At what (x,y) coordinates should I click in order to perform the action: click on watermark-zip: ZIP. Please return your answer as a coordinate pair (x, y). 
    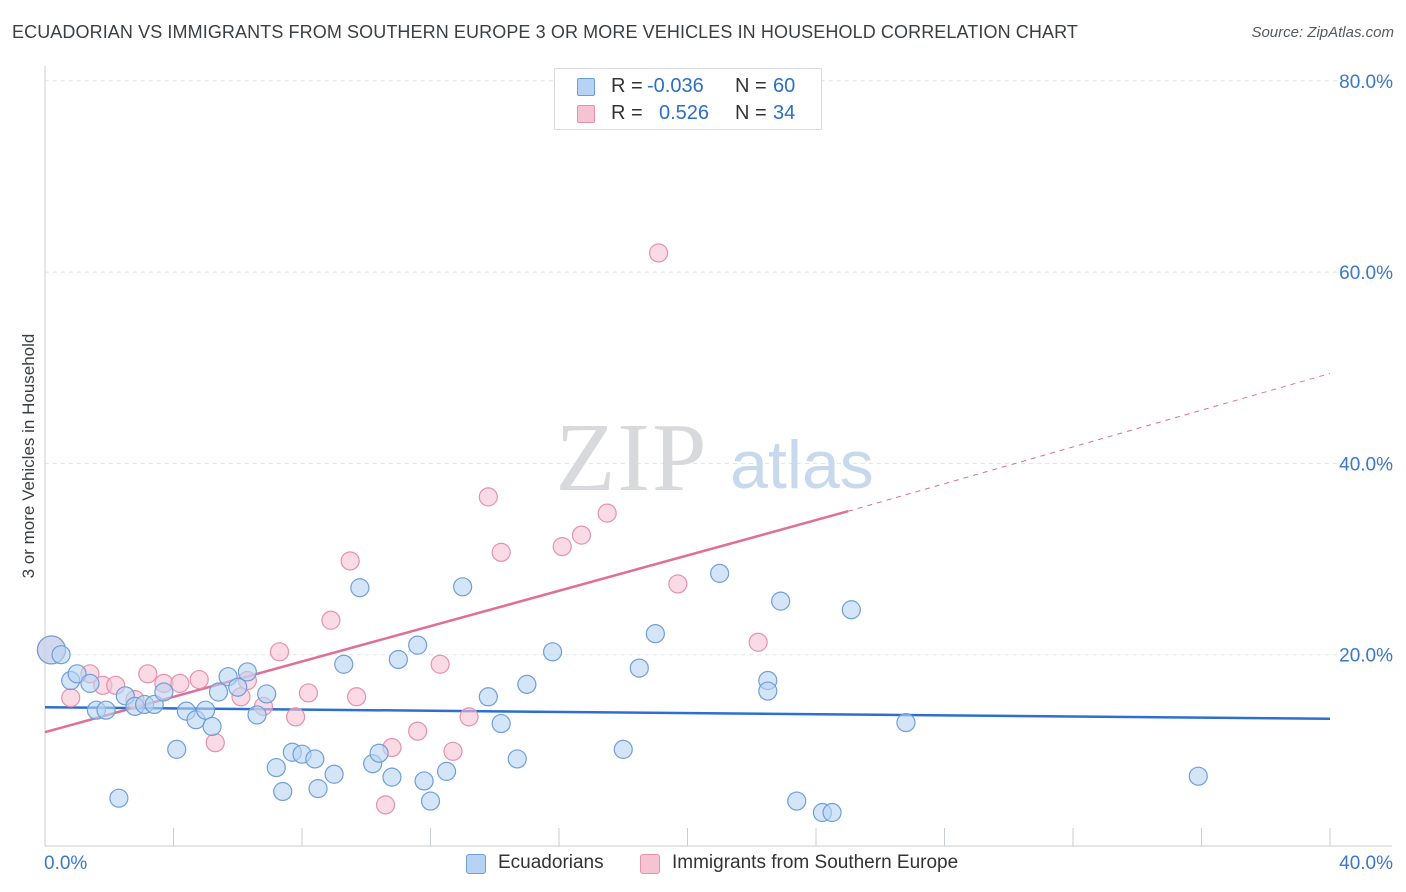
    Looking at the image, I should click on (632, 458).